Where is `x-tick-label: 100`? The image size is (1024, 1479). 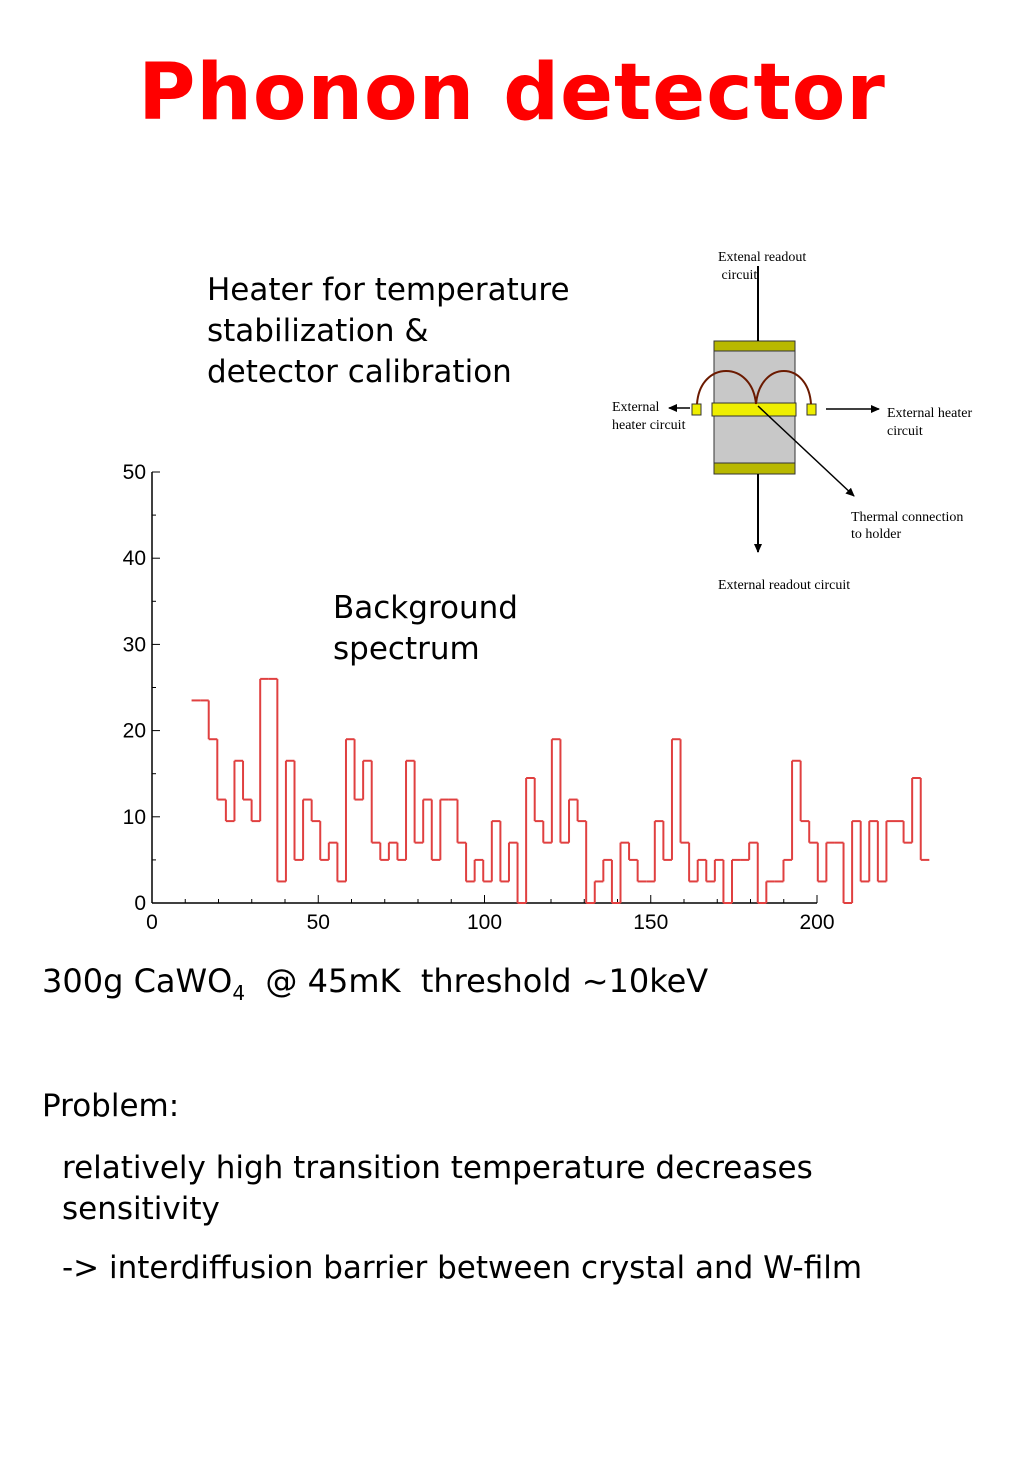
x-tick-label: 100 is located at coordinates (484, 922).